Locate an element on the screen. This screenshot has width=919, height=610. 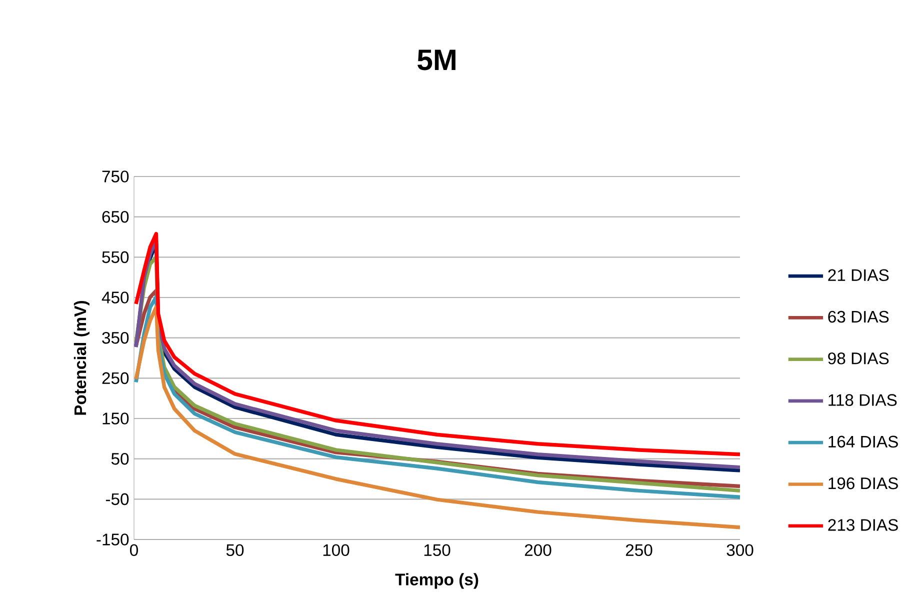
x-tick-label: 300 is located at coordinates (740, 550).